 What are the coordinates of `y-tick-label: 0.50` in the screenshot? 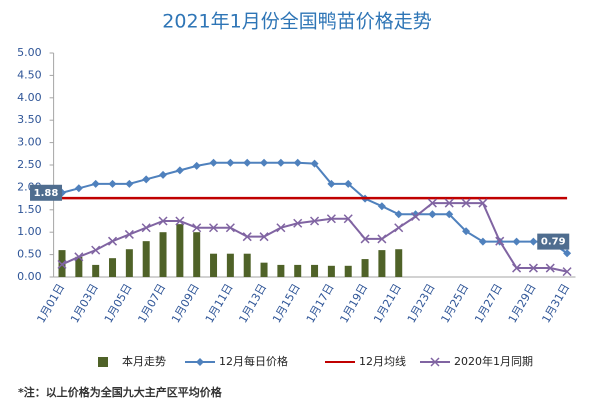 It's located at (29, 254).